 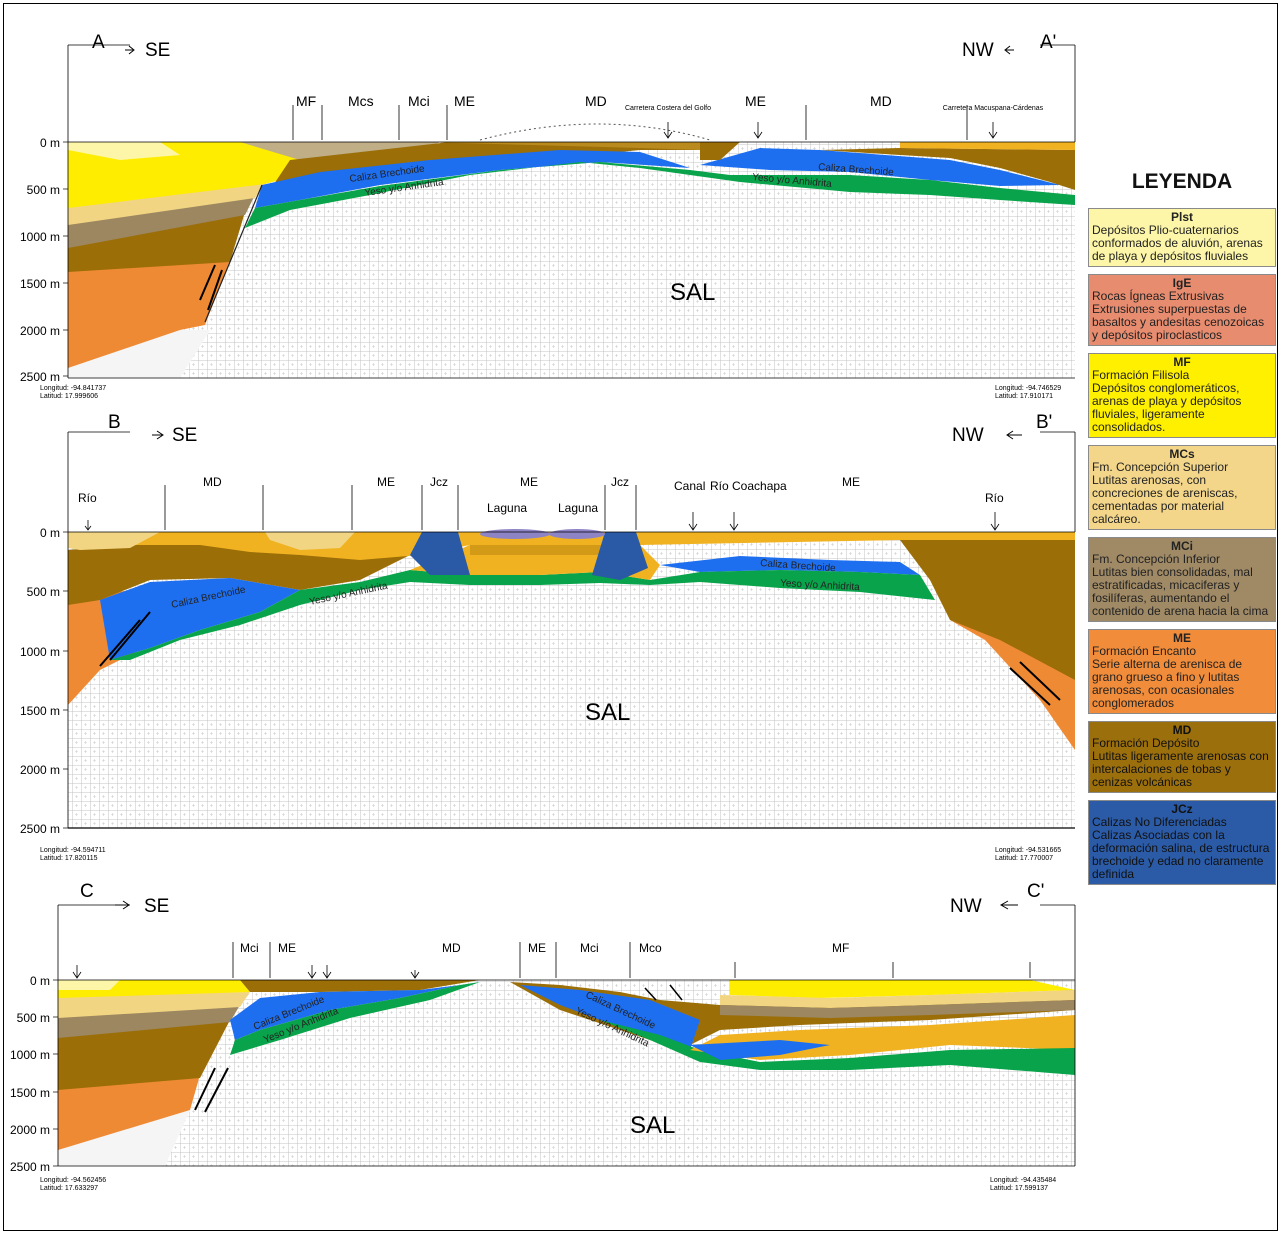 What do you see at coordinates (1048, 42) in the screenshot?
I see `end-label: A'` at bounding box center [1048, 42].